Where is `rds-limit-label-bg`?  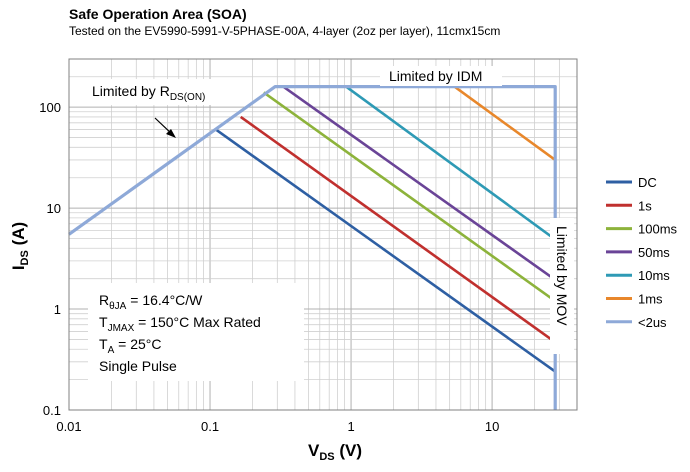
rds-limit-label-bg is located at coordinates (153, 92).